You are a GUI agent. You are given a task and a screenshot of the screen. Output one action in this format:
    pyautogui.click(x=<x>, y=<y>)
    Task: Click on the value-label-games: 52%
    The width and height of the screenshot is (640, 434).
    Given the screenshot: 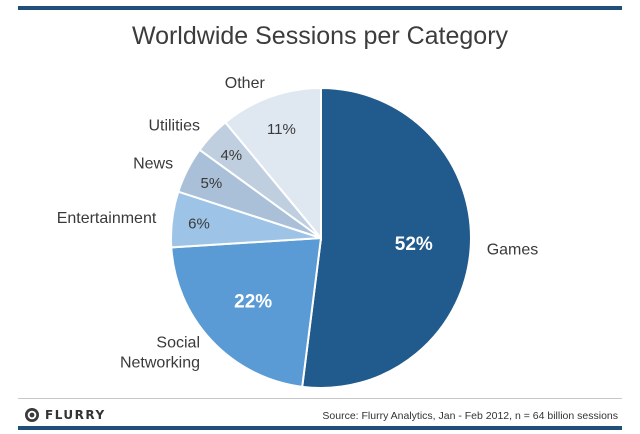 What is the action you would take?
    pyautogui.click(x=414, y=244)
    